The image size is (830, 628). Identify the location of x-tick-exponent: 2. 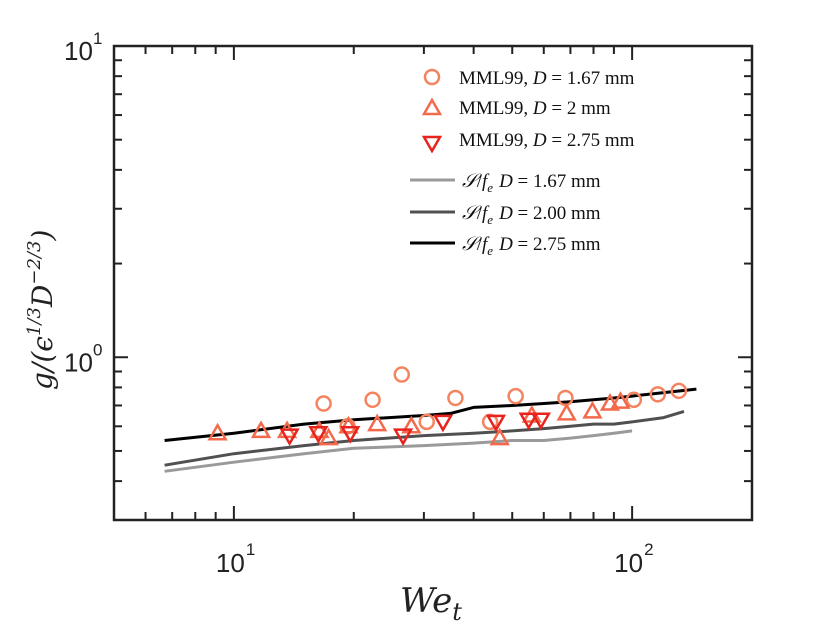
(648, 549).